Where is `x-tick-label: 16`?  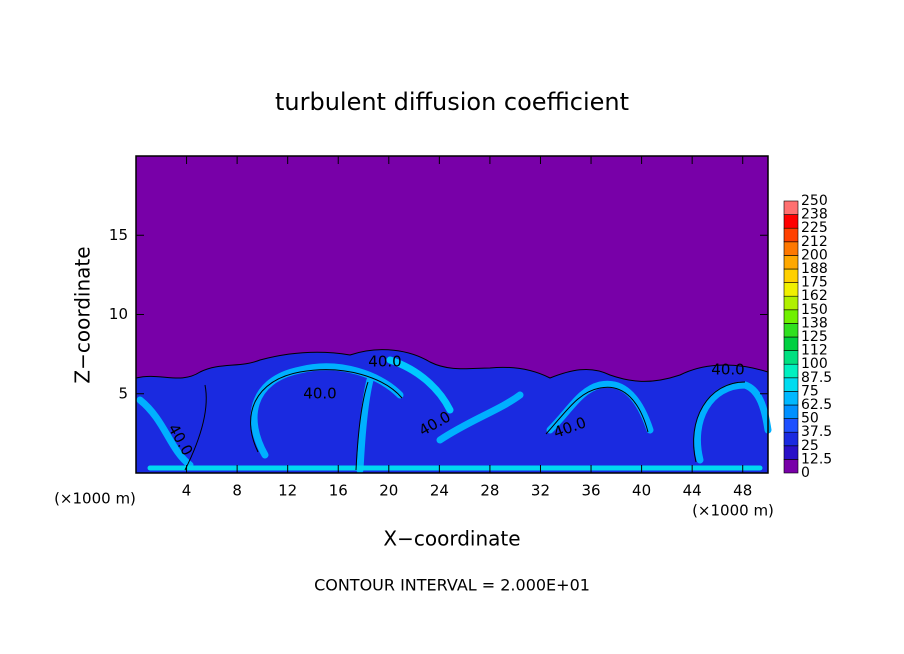
x-tick-label: 16 is located at coordinates (338, 491).